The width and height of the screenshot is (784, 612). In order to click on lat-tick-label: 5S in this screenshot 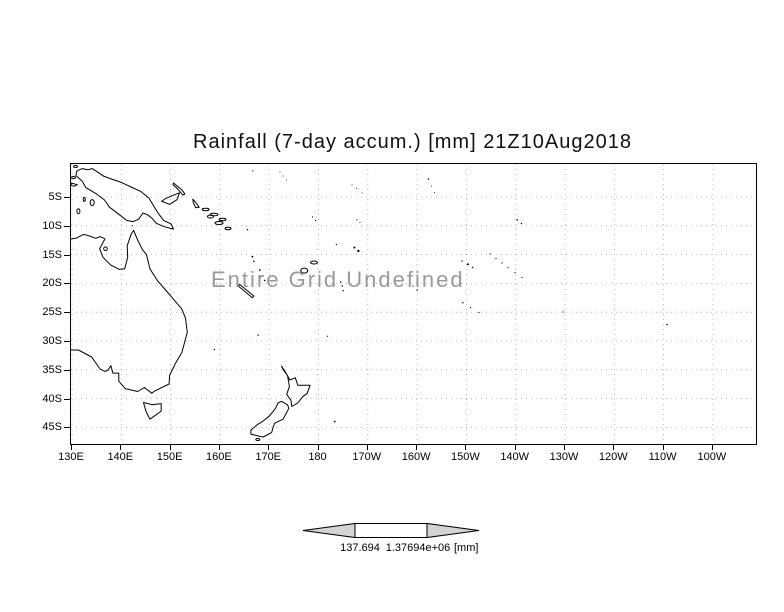, I will do `click(55, 197)`.